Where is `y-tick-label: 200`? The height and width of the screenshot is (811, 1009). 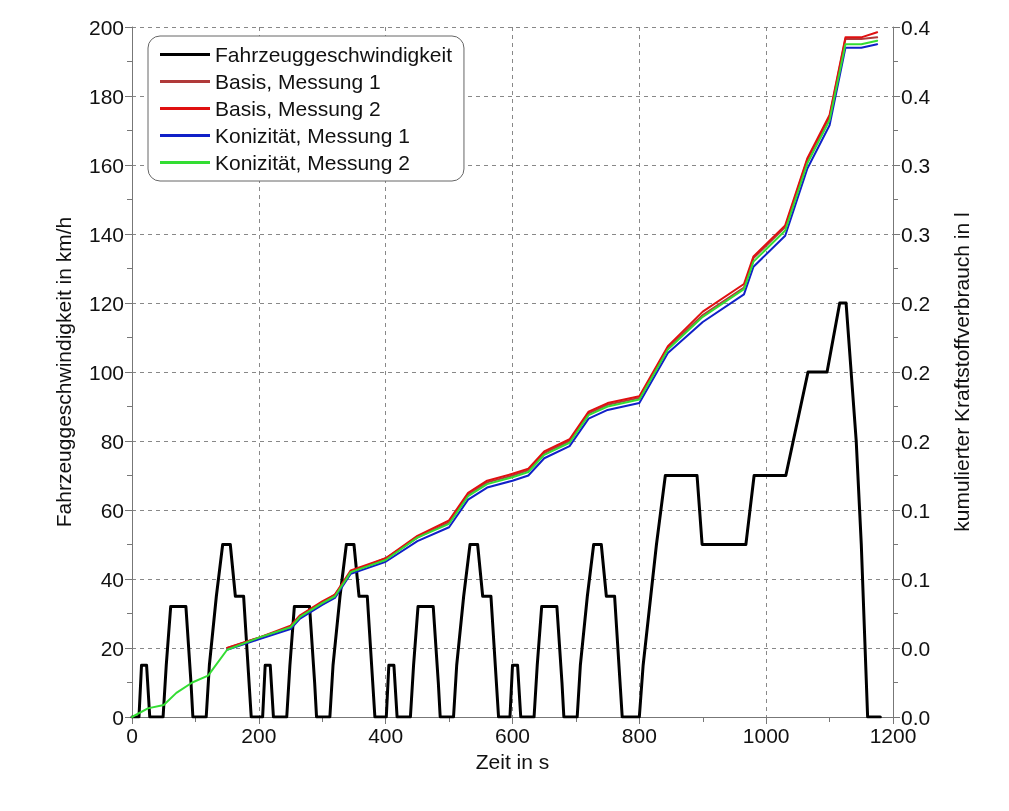 y-tick-label: 200 is located at coordinates (106, 27).